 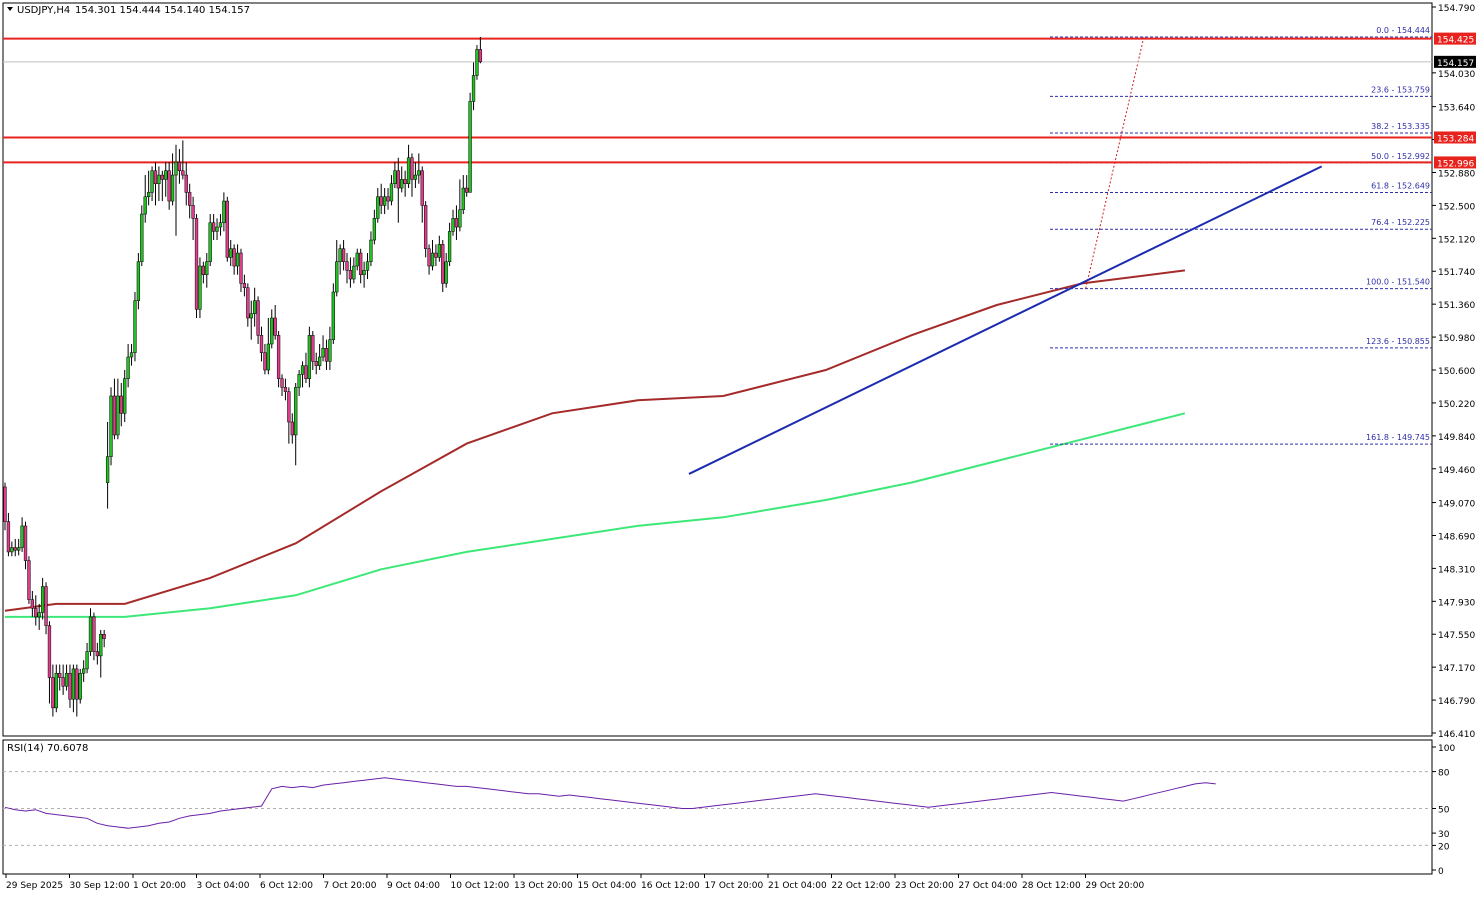 I want to click on price-tick-label: 150.600, so click(x=1456, y=372).